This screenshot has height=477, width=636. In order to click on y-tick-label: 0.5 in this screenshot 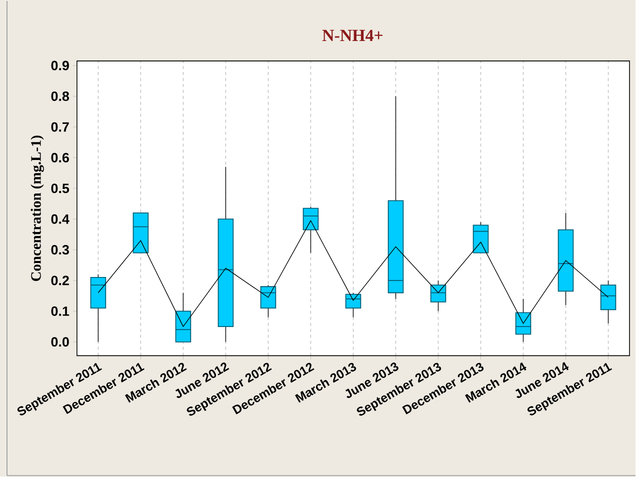, I will do `click(60, 189)`.